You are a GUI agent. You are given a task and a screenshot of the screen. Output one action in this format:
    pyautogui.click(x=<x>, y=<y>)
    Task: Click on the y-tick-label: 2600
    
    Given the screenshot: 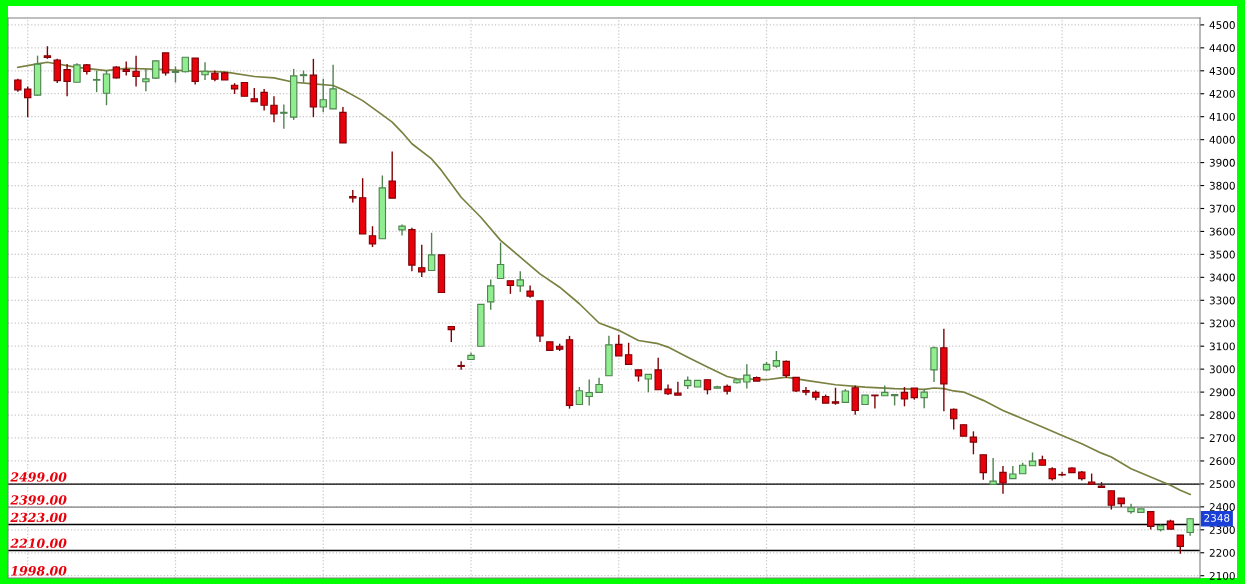 What is the action you would take?
    pyautogui.click(x=1222, y=461)
    